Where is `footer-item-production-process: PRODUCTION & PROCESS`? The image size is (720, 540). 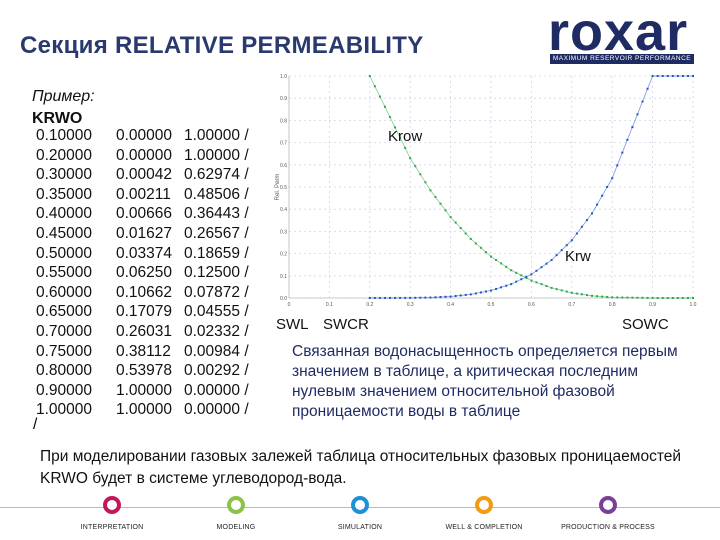 footer-item-production-process: PRODUCTION & PROCESS is located at coordinates (608, 513).